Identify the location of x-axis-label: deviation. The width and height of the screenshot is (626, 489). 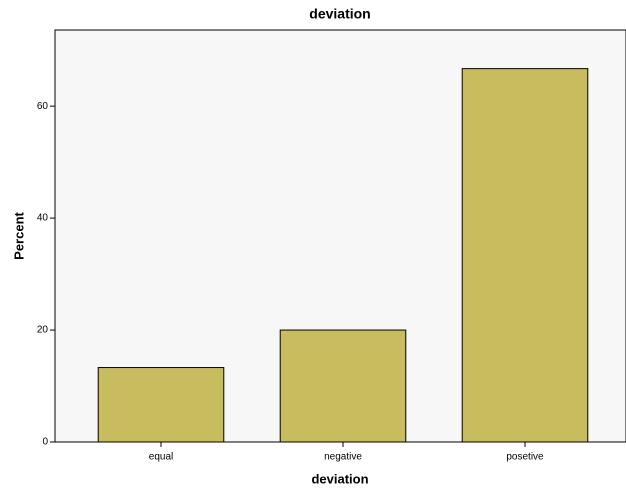
(339, 478).